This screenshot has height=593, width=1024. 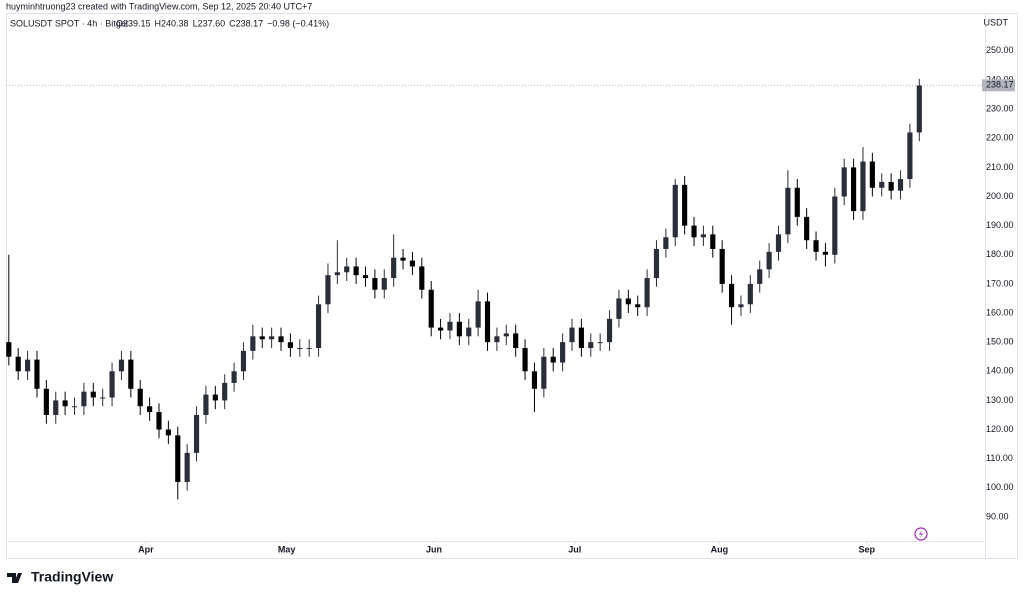 What do you see at coordinates (1000, 225) in the screenshot?
I see `y-tick-label: 190.00` at bounding box center [1000, 225].